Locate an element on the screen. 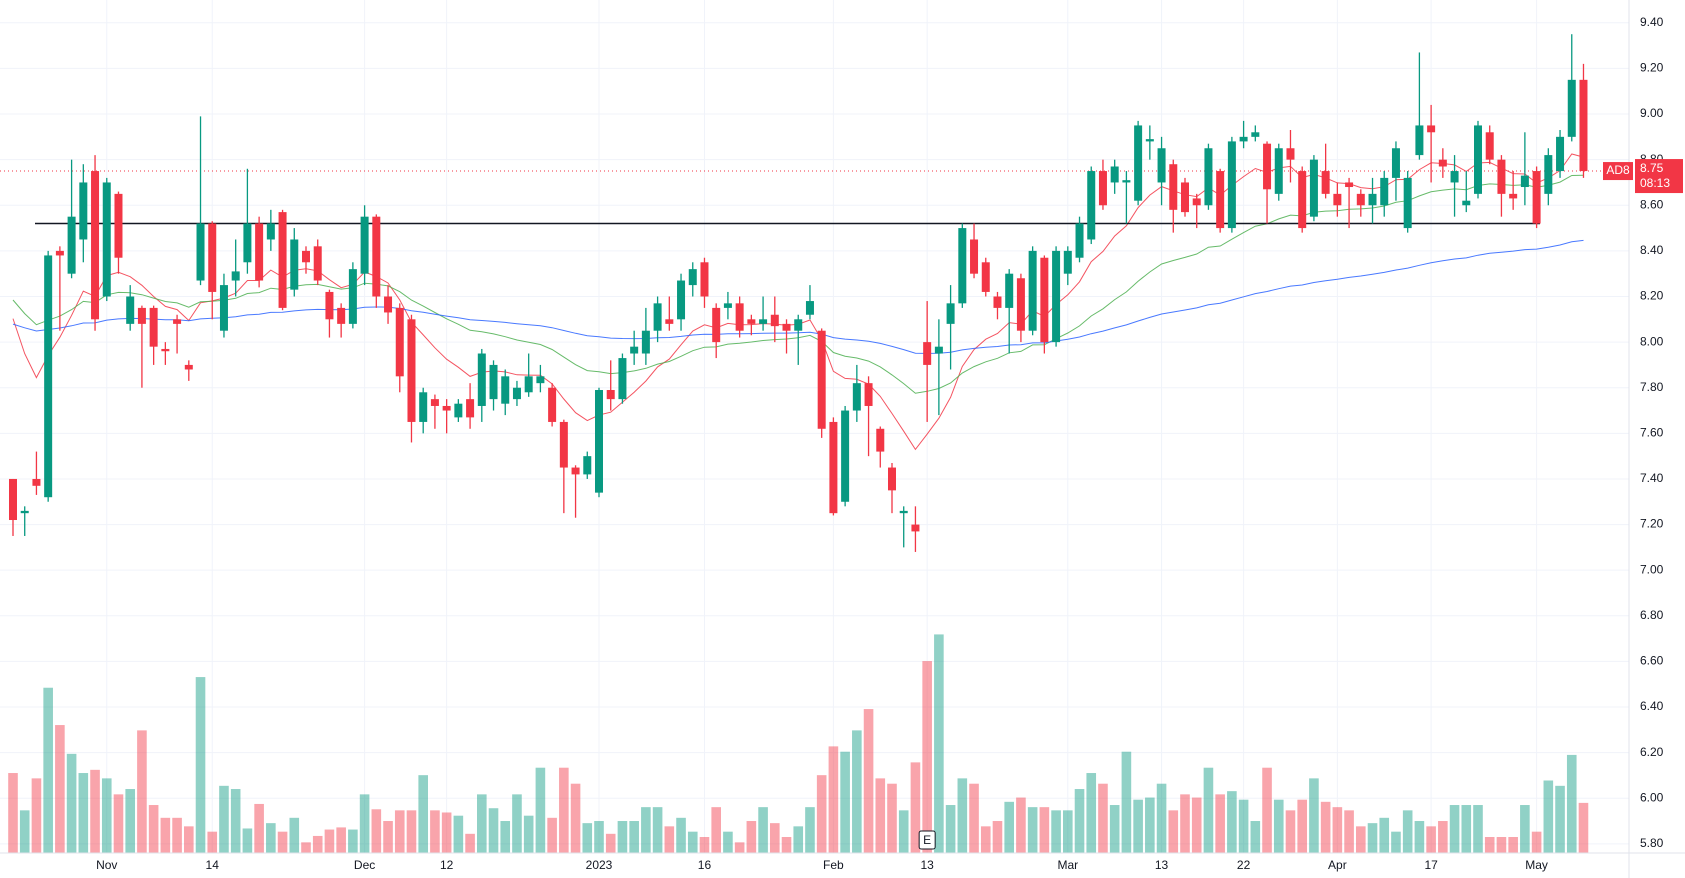  x-tick-label: May is located at coordinates (1536, 865).